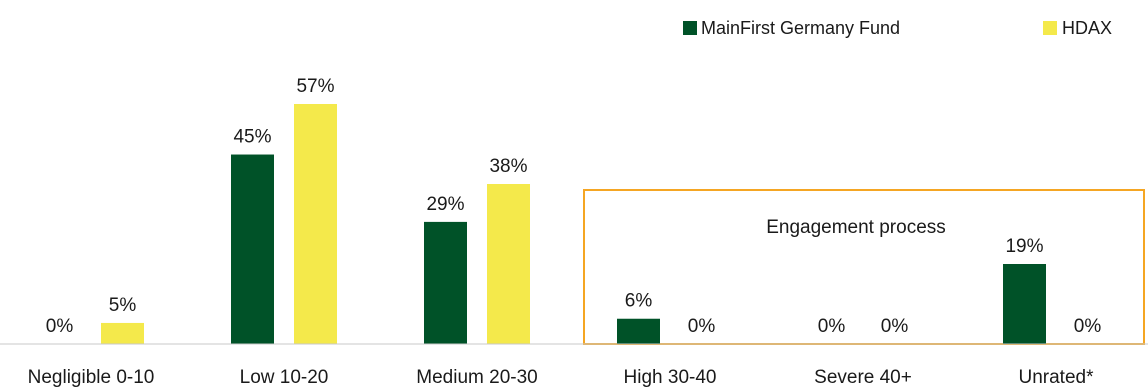  I want to click on data-label-mainfirst-germany-fund-medium-20-30: 29%, so click(445, 204).